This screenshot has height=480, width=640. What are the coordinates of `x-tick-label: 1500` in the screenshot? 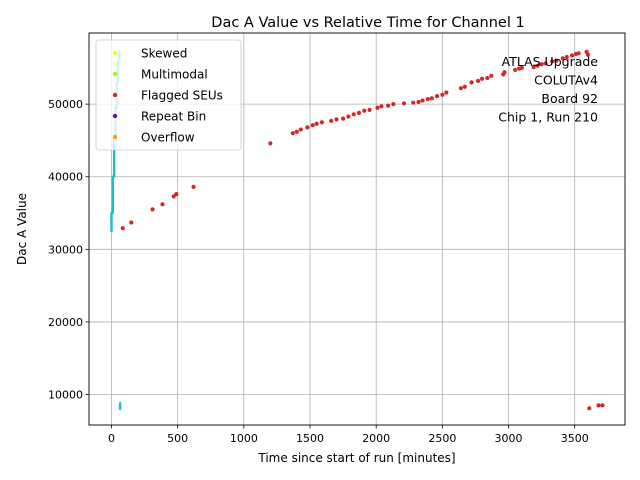 It's located at (310, 438).